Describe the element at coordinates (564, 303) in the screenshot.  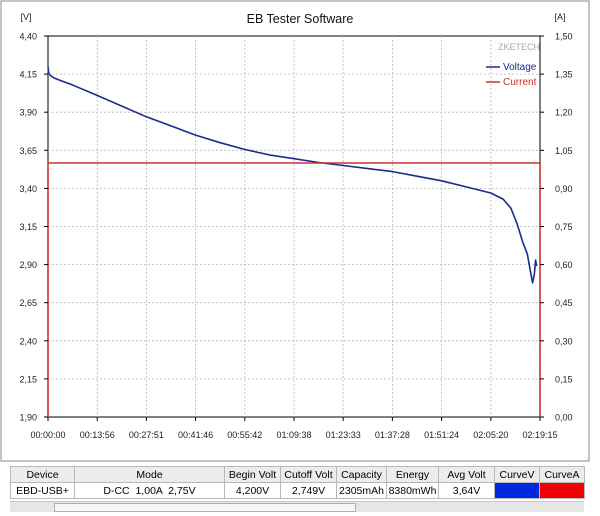
I see `right-tick-label: 0,45` at that location.